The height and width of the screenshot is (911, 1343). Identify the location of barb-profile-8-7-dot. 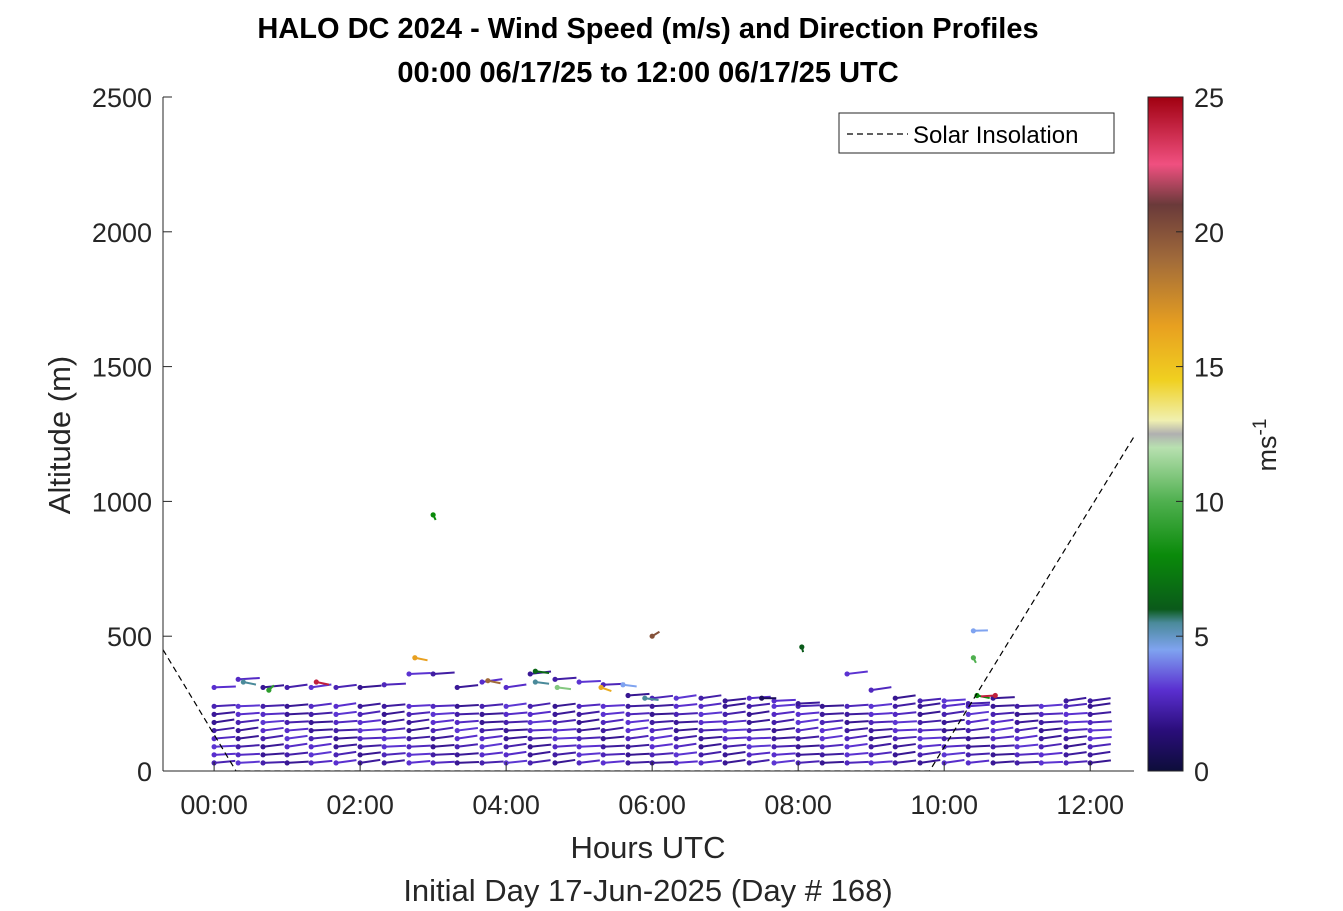
(409, 706).